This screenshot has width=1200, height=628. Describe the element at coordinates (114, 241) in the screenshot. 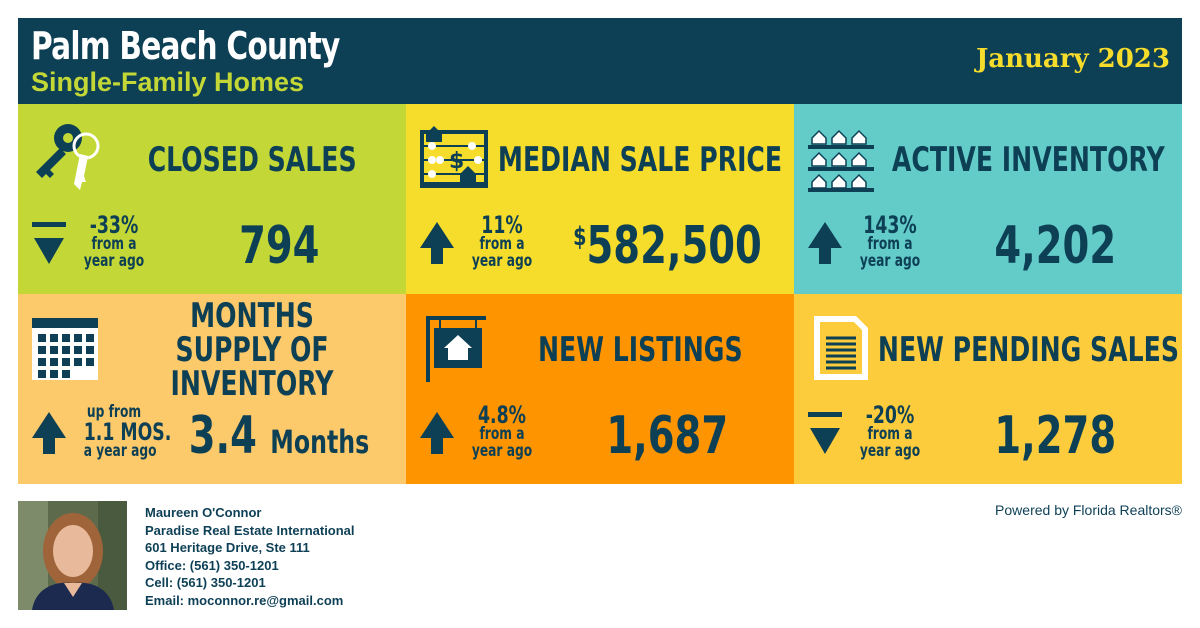

I see `year-over-year-change: -33% from a year ago` at that location.